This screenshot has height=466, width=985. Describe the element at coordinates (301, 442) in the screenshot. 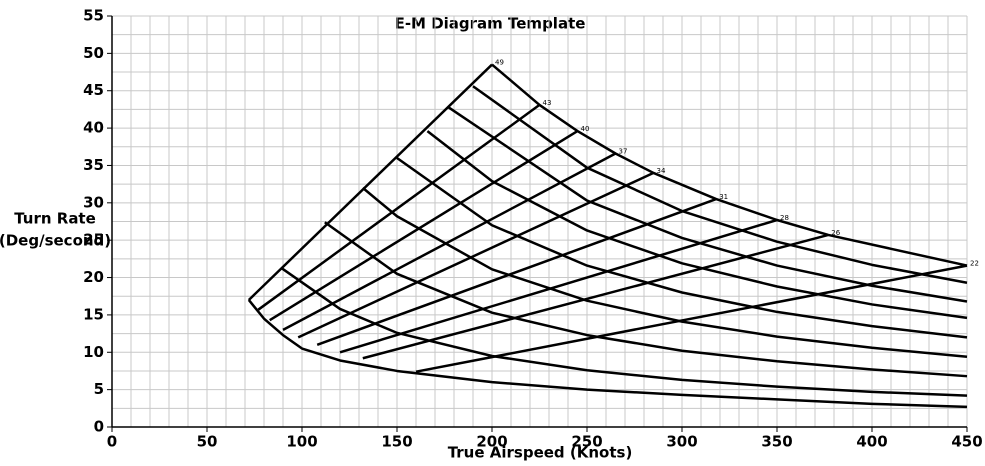

I see `x-tick-label: 100` at that location.